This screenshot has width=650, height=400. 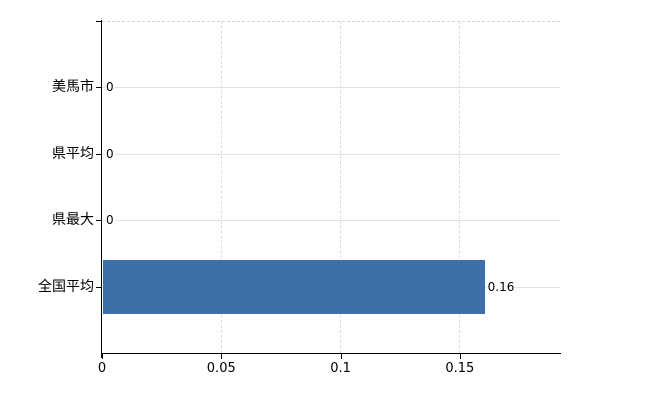 I want to click on value-label: 0.16, so click(x=501, y=286).